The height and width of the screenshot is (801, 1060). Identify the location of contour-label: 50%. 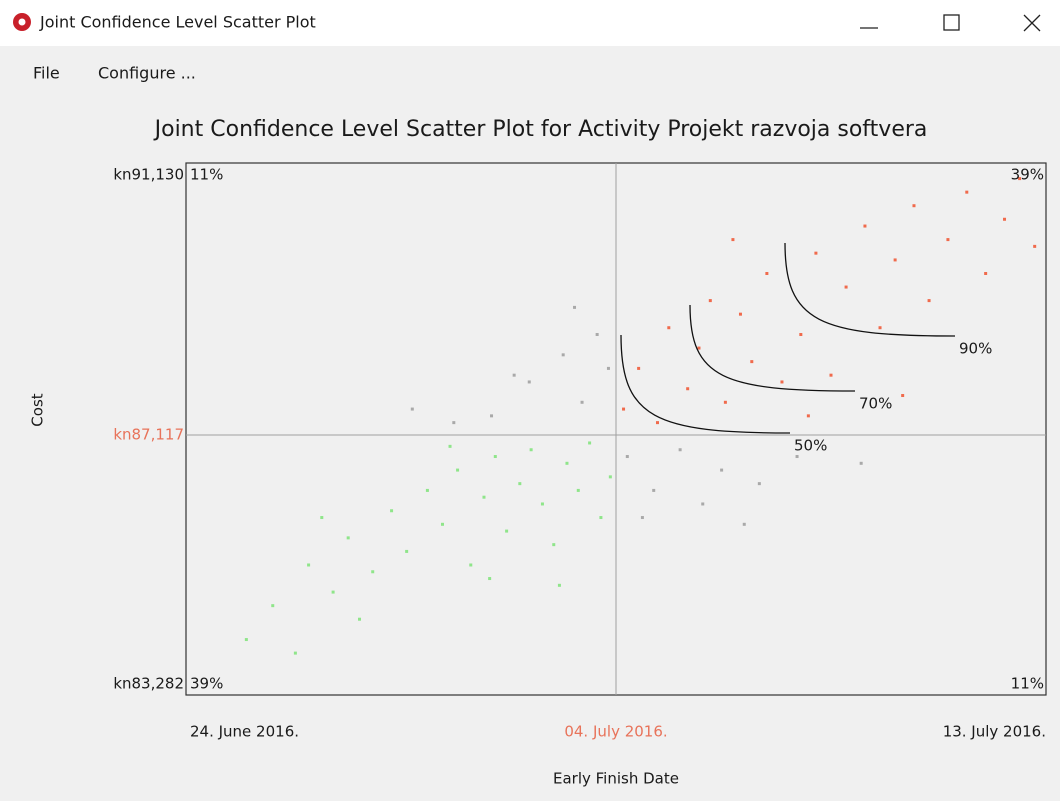
(810, 446).